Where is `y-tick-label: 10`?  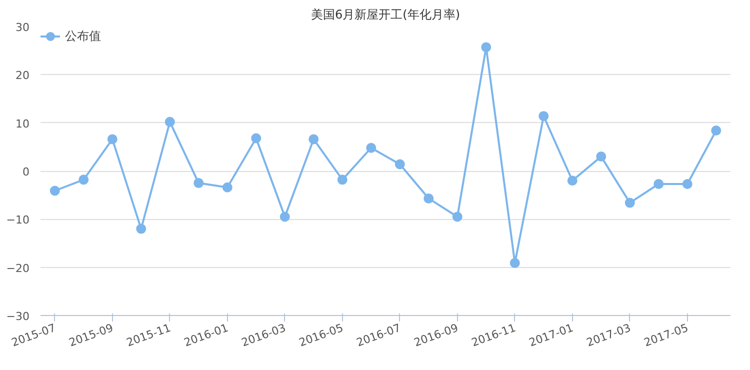 y-tick-label: 10 is located at coordinates (23, 123).